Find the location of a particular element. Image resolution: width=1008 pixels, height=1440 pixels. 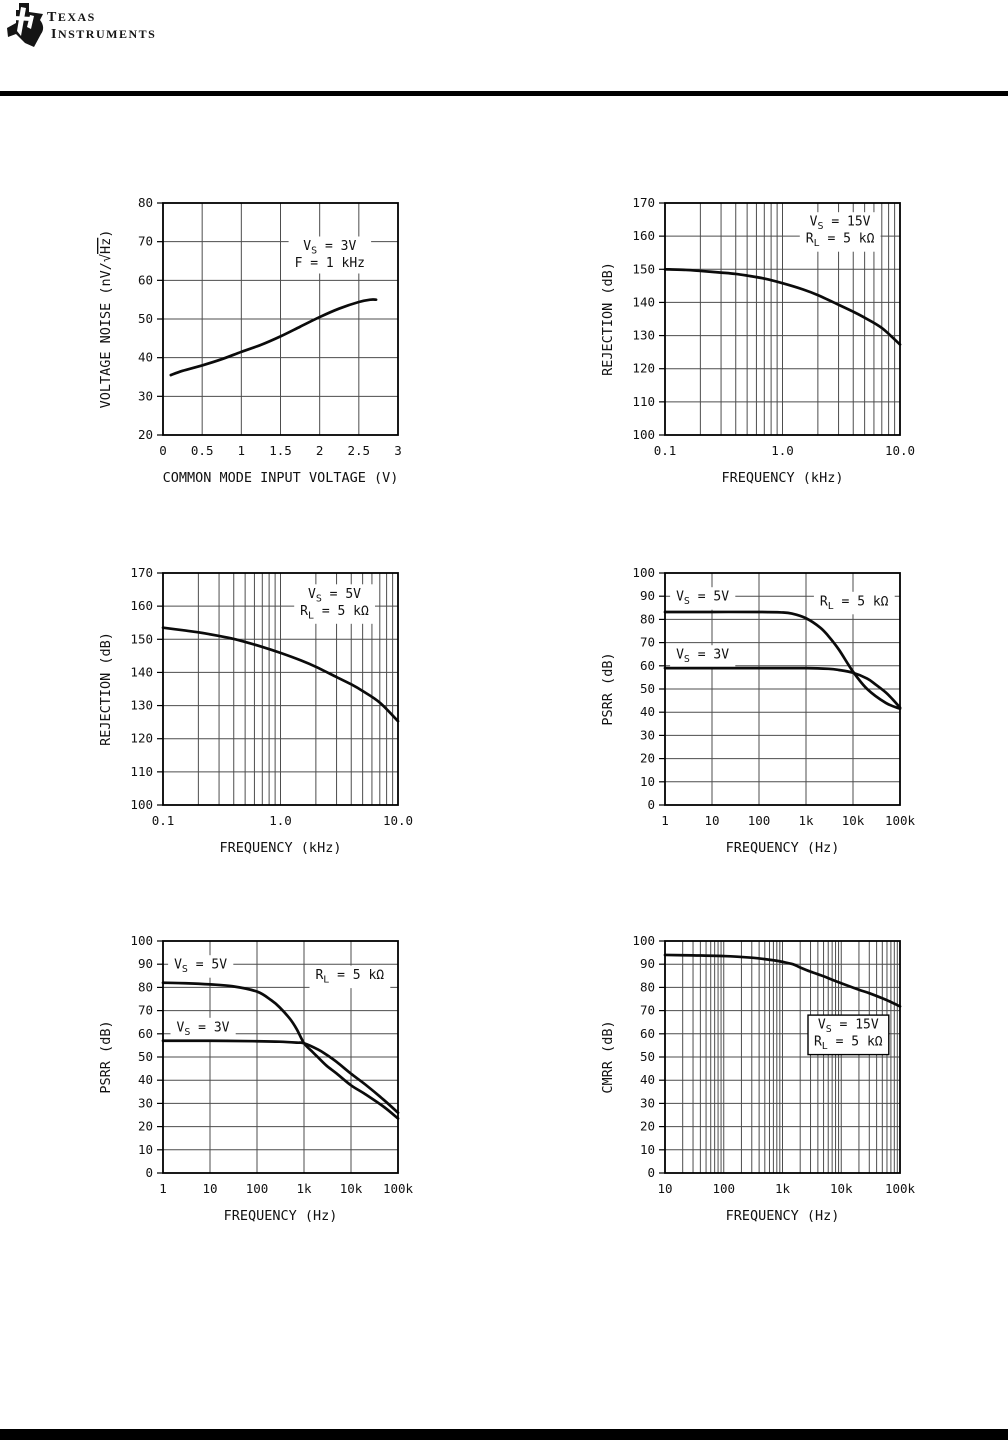

ti-texas-logo-icon is located at coordinates (26, 29).